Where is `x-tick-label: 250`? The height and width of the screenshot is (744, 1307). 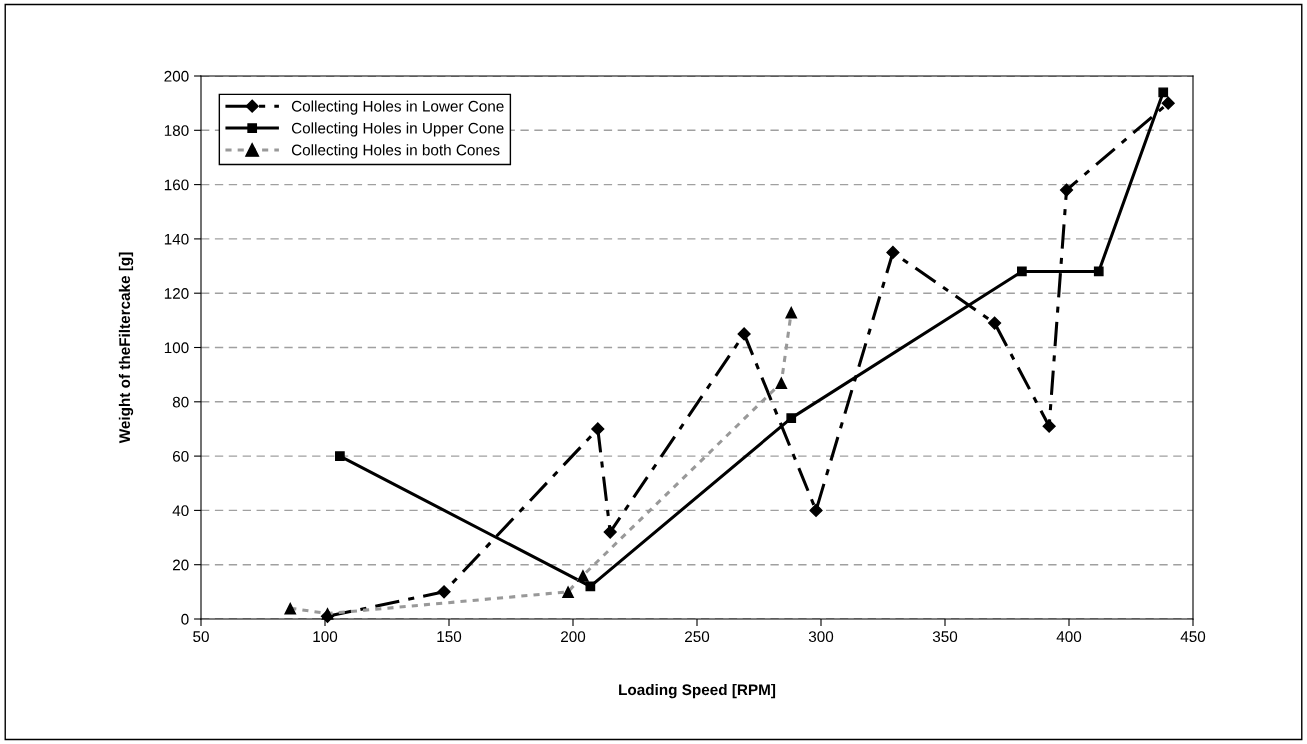 x-tick-label: 250 is located at coordinates (697, 637).